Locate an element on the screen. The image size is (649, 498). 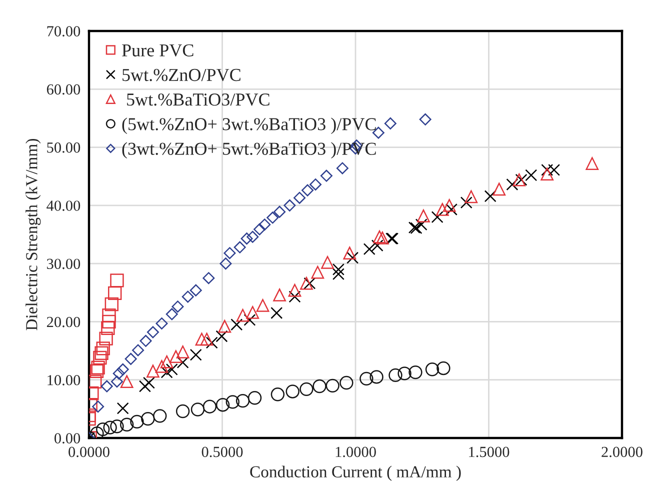
legend-label: Pure PVC is located at coordinates (158, 50).